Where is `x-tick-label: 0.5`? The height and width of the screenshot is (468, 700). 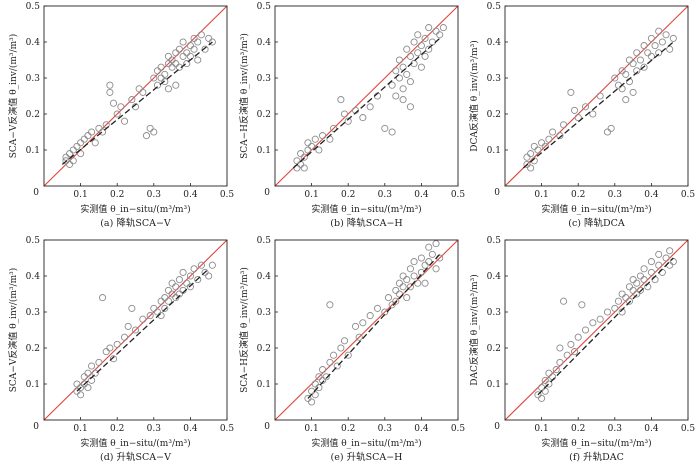
x-tick-label: 0.5 is located at coordinates (458, 429).